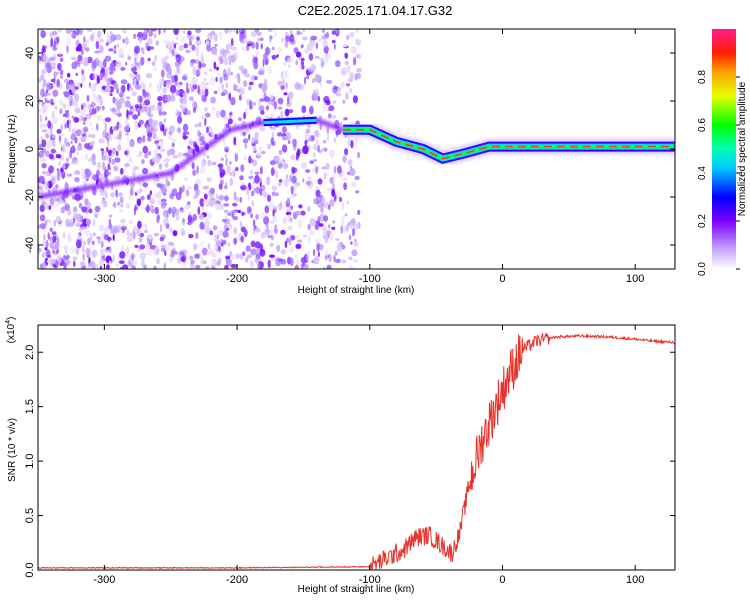  I want to click on colorbar-tick-label: 0.6, so click(702, 125).